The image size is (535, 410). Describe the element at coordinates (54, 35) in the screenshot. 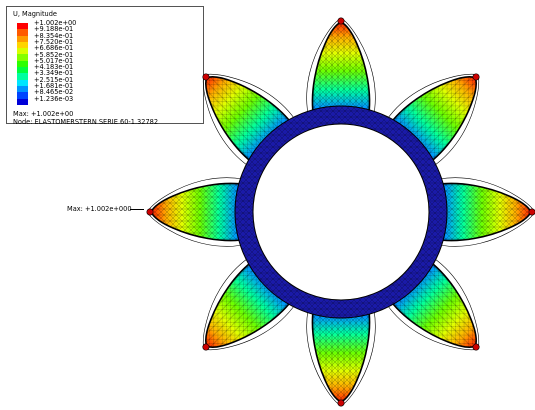

I see `legend-tick-label: +8.354e-01` at that location.